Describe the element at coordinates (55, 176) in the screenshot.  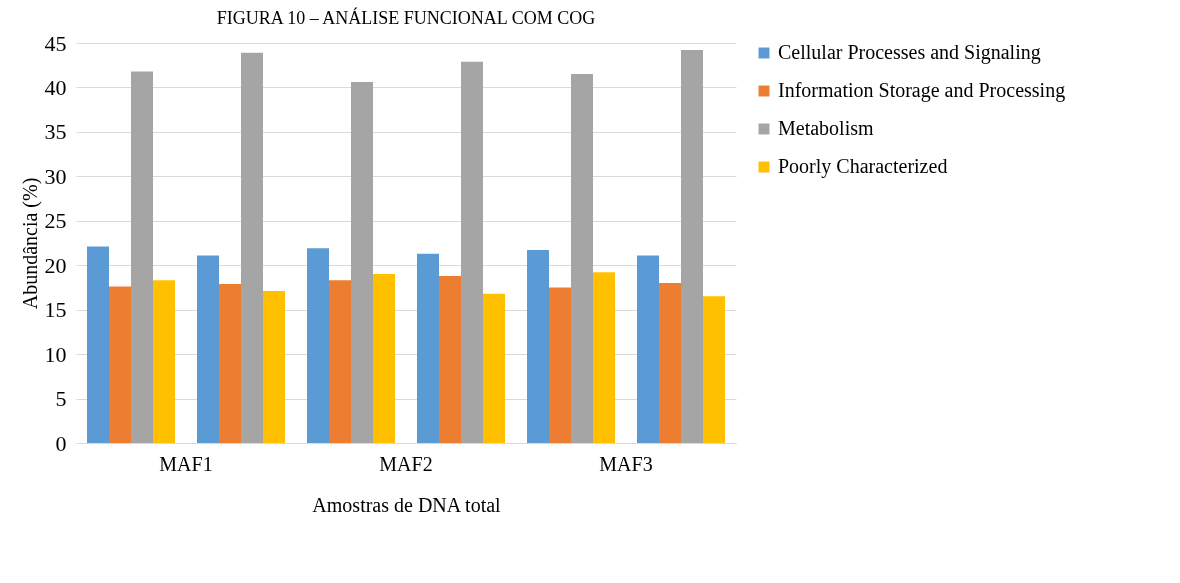
I see `y-tick-label: 30` at that location.